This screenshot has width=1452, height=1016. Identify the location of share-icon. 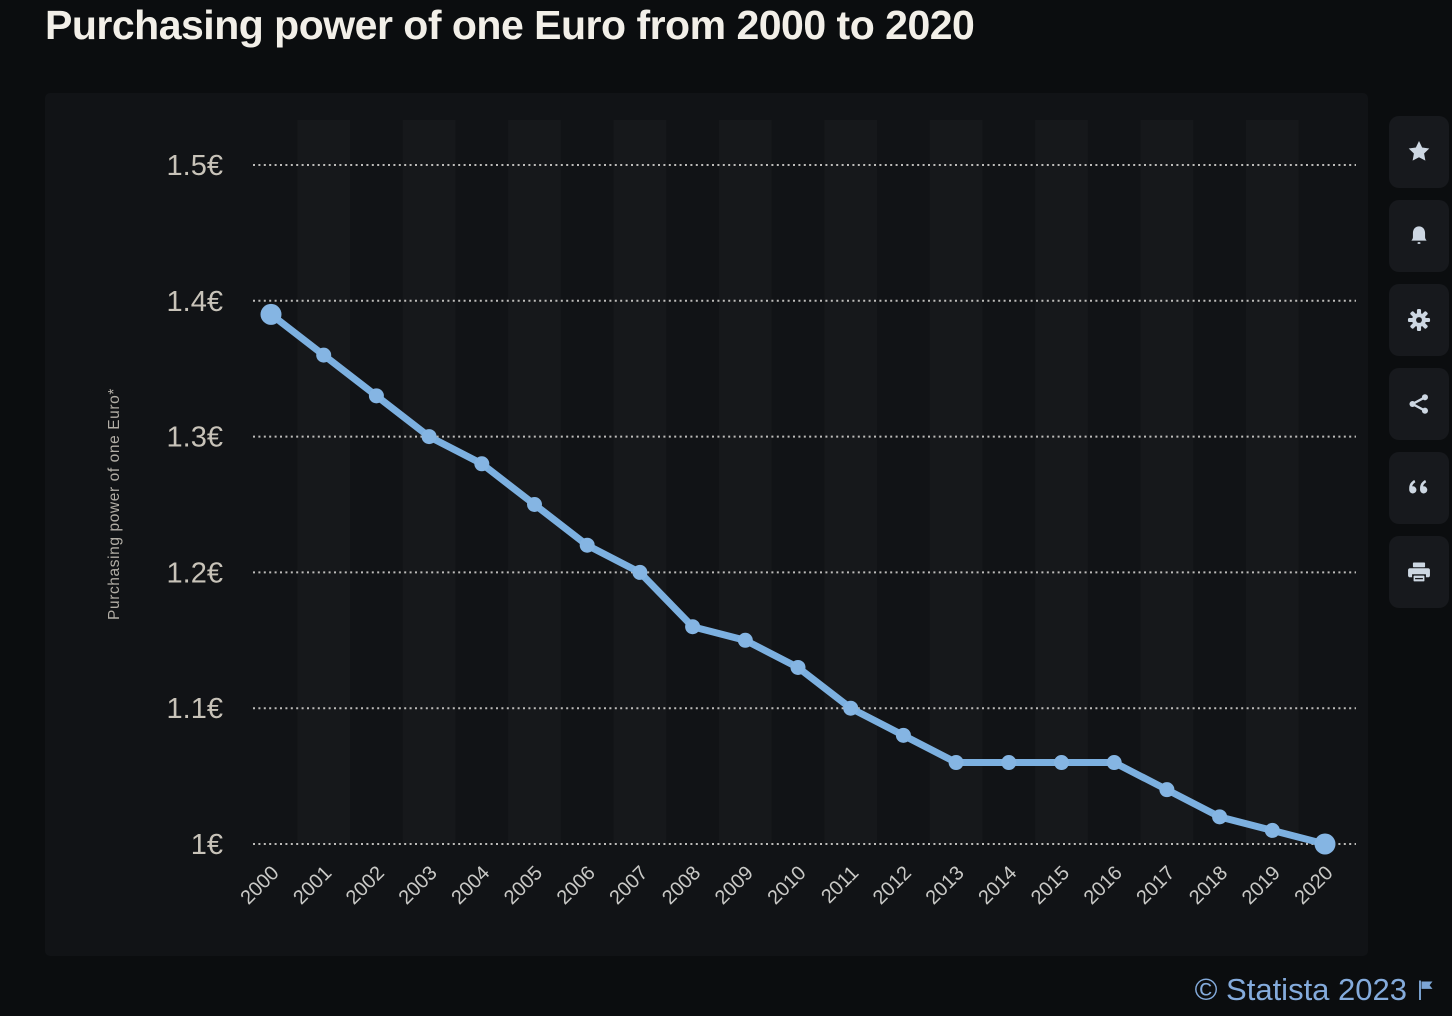
(1418, 404).